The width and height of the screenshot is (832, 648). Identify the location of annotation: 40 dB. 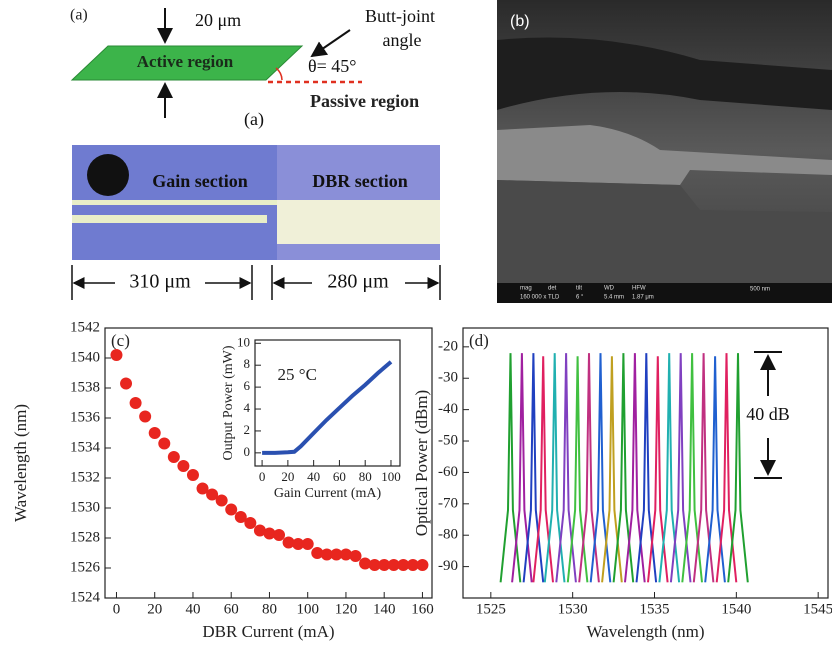
(768, 414).